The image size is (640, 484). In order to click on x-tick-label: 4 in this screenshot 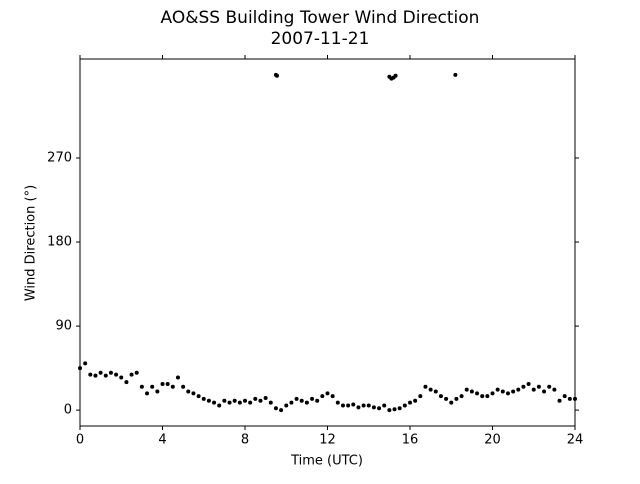, I will do `click(162, 440)`.